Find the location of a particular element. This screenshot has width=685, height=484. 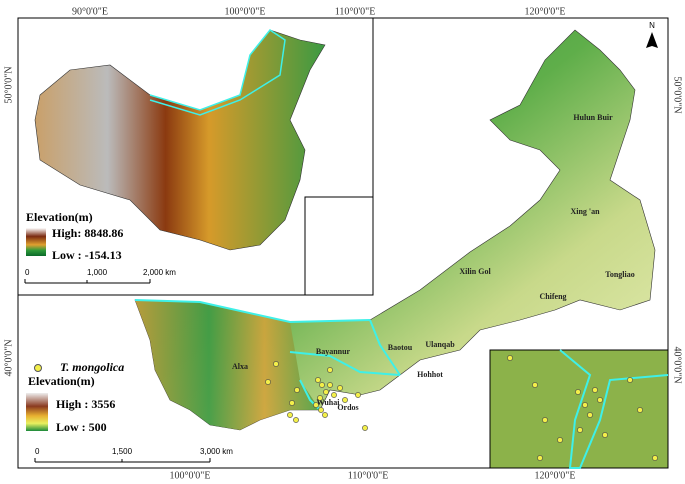

legend-high: High: 8848.86 is located at coordinates (87, 233).